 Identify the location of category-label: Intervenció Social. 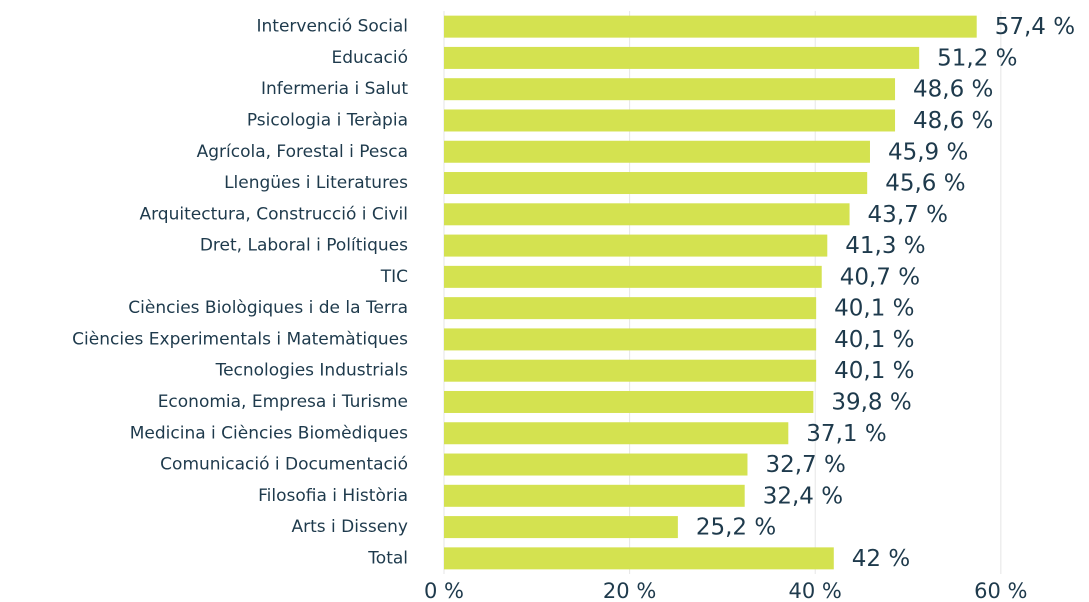
(332, 27).